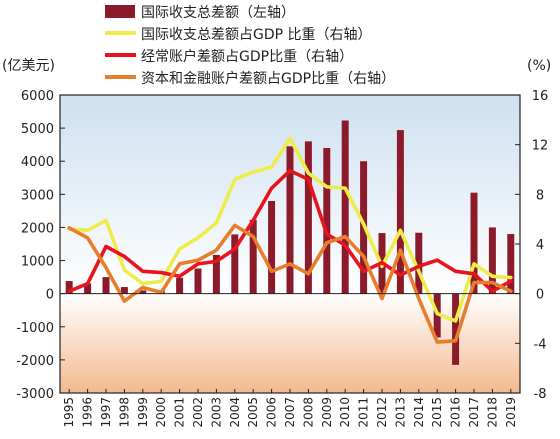 The image size is (560, 439). I want to click on bar-2017, so click(474, 243).